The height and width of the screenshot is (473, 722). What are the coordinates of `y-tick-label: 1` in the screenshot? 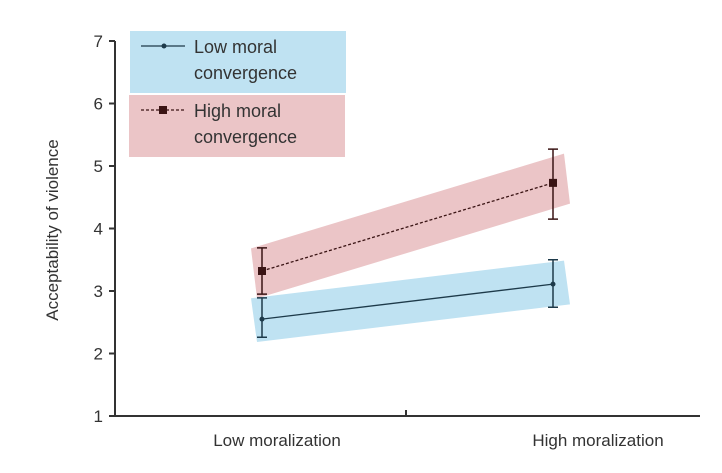 It's located at (98, 416).